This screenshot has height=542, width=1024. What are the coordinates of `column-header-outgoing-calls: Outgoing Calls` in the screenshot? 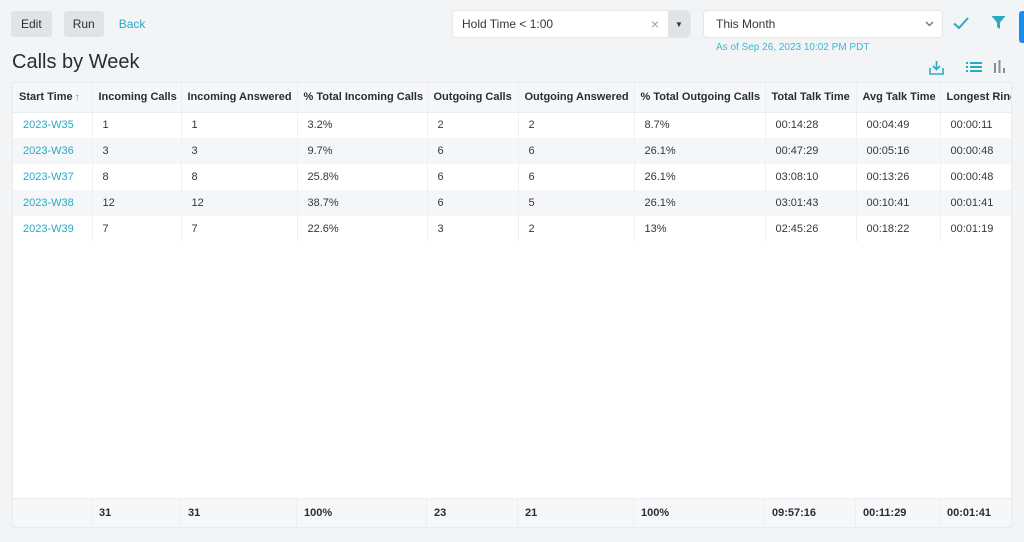 It's located at (473, 98).